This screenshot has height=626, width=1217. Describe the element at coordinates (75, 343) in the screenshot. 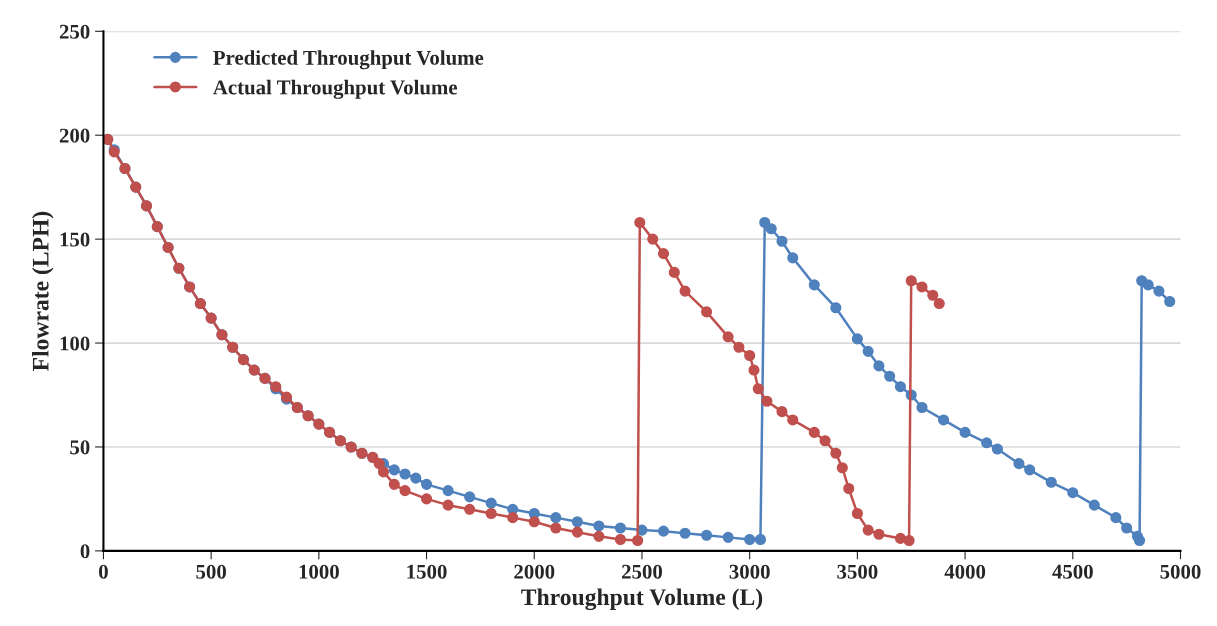

I see `y-tick-label: 100` at that location.